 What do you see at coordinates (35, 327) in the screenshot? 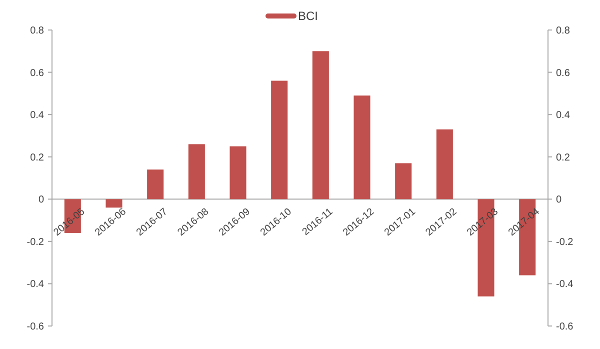
I see `y-tick-label: -0.6` at bounding box center [35, 327].